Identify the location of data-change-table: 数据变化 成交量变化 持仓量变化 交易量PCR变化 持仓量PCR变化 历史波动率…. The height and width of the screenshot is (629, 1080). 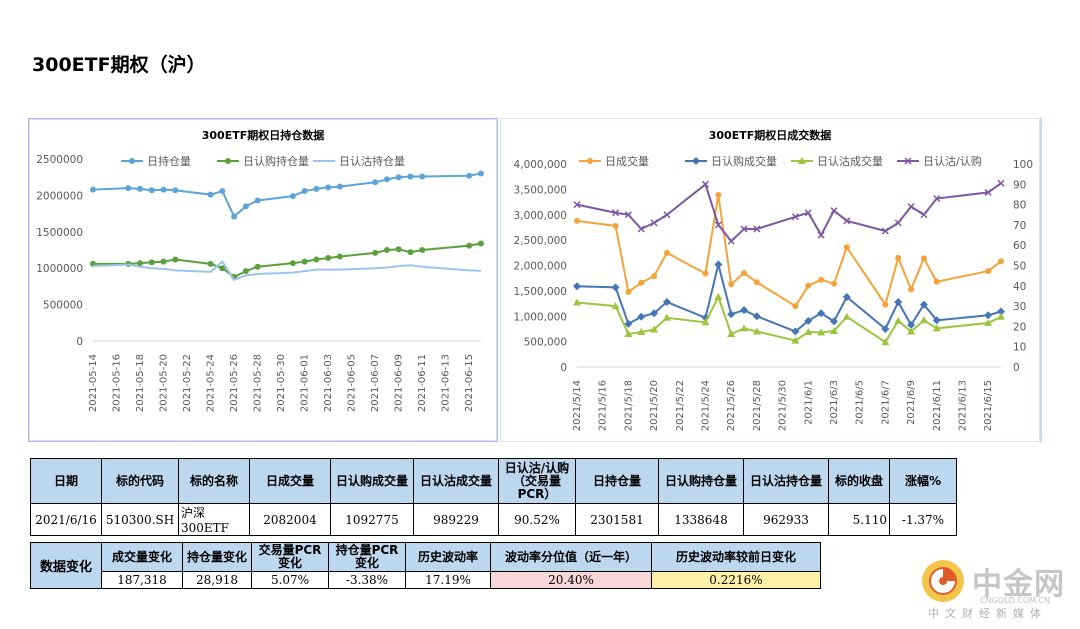
(425, 565).